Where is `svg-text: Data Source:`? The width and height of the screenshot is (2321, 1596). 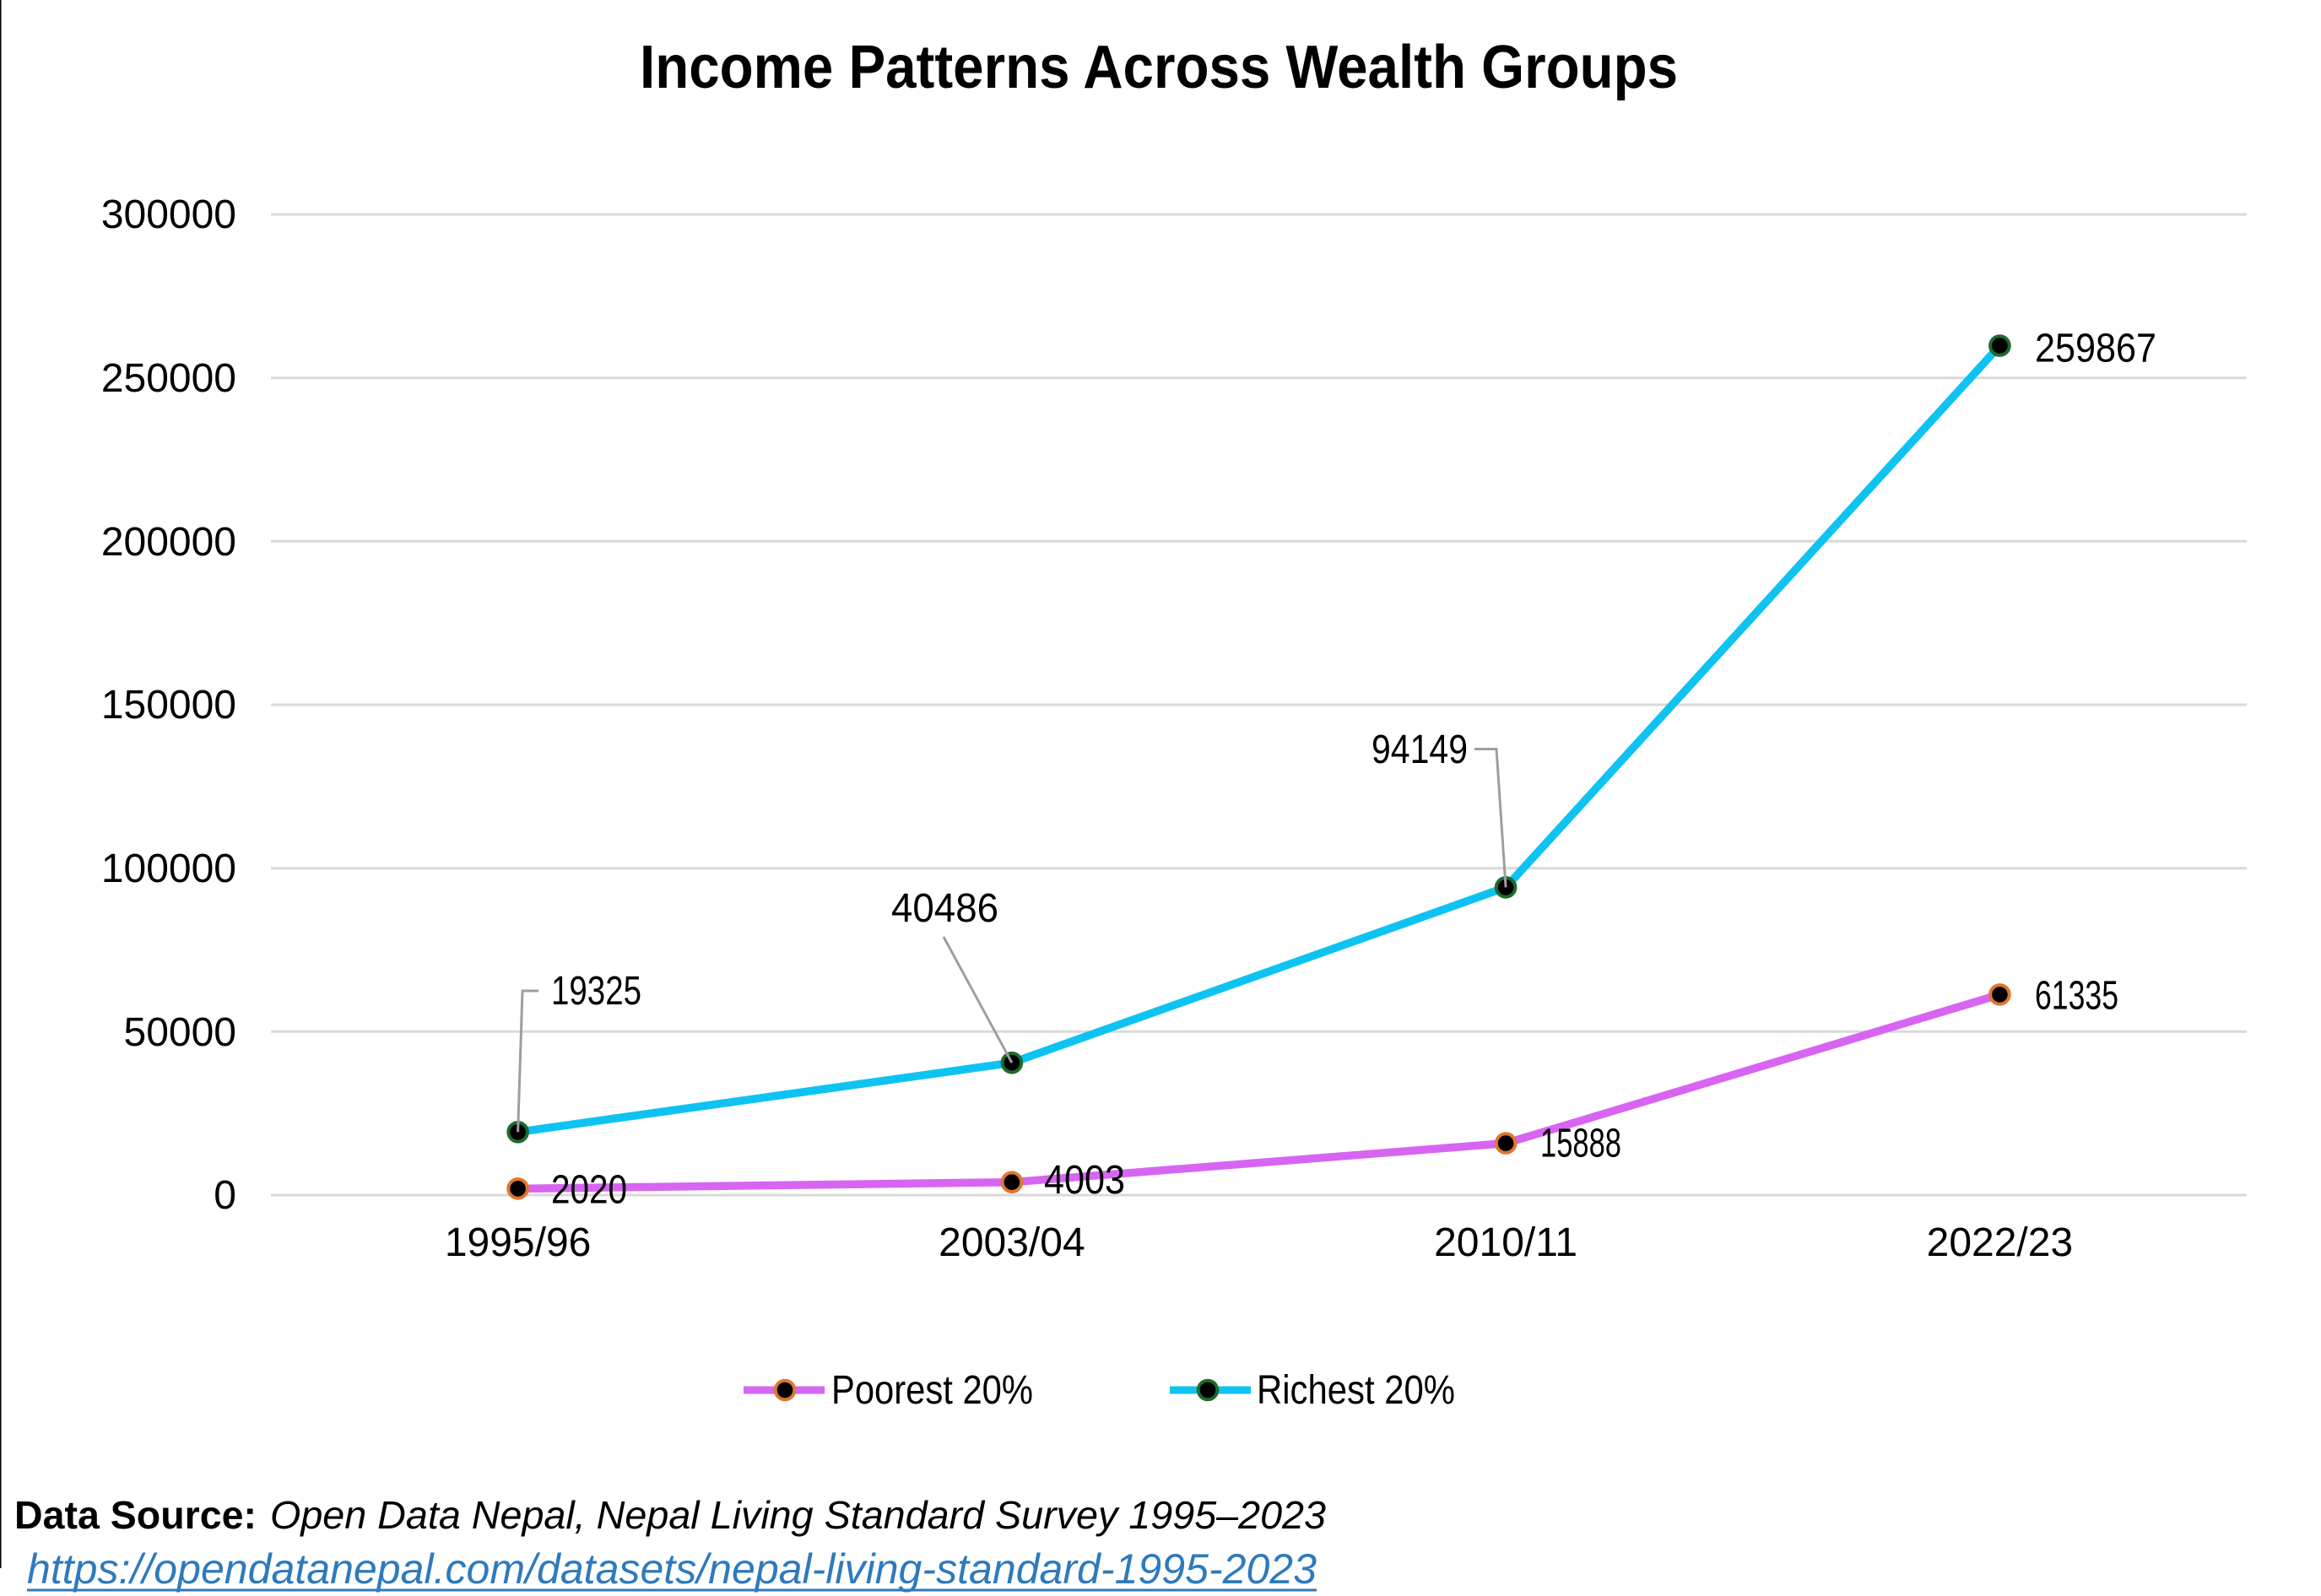
svg-text: Data Source: is located at coordinates (135, 1515).